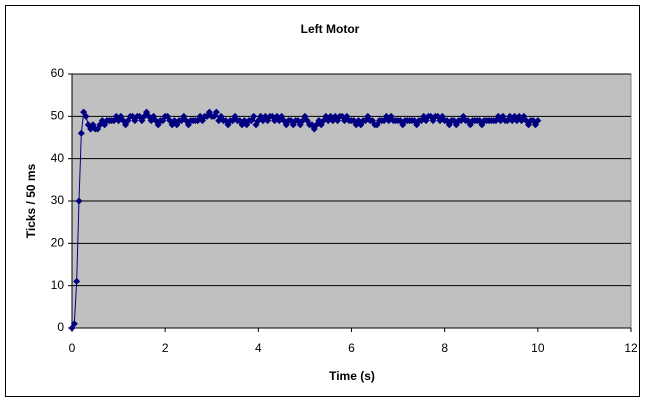 The width and height of the screenshot is (646, 402). I want to click on y-tick-label: 40, so click(58, 158).